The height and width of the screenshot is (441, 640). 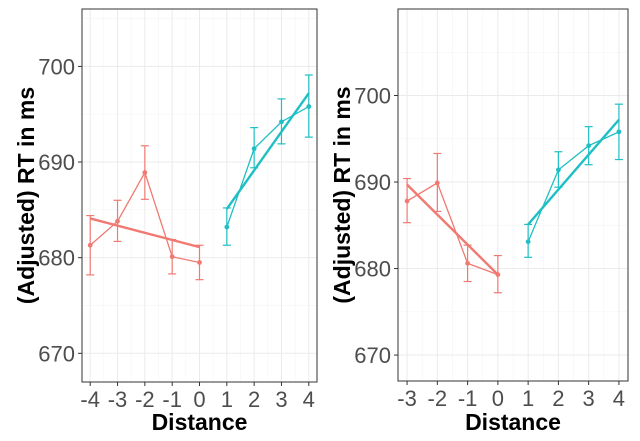 I want to click on x-tick-label: -4, so click(x=90, y=399).